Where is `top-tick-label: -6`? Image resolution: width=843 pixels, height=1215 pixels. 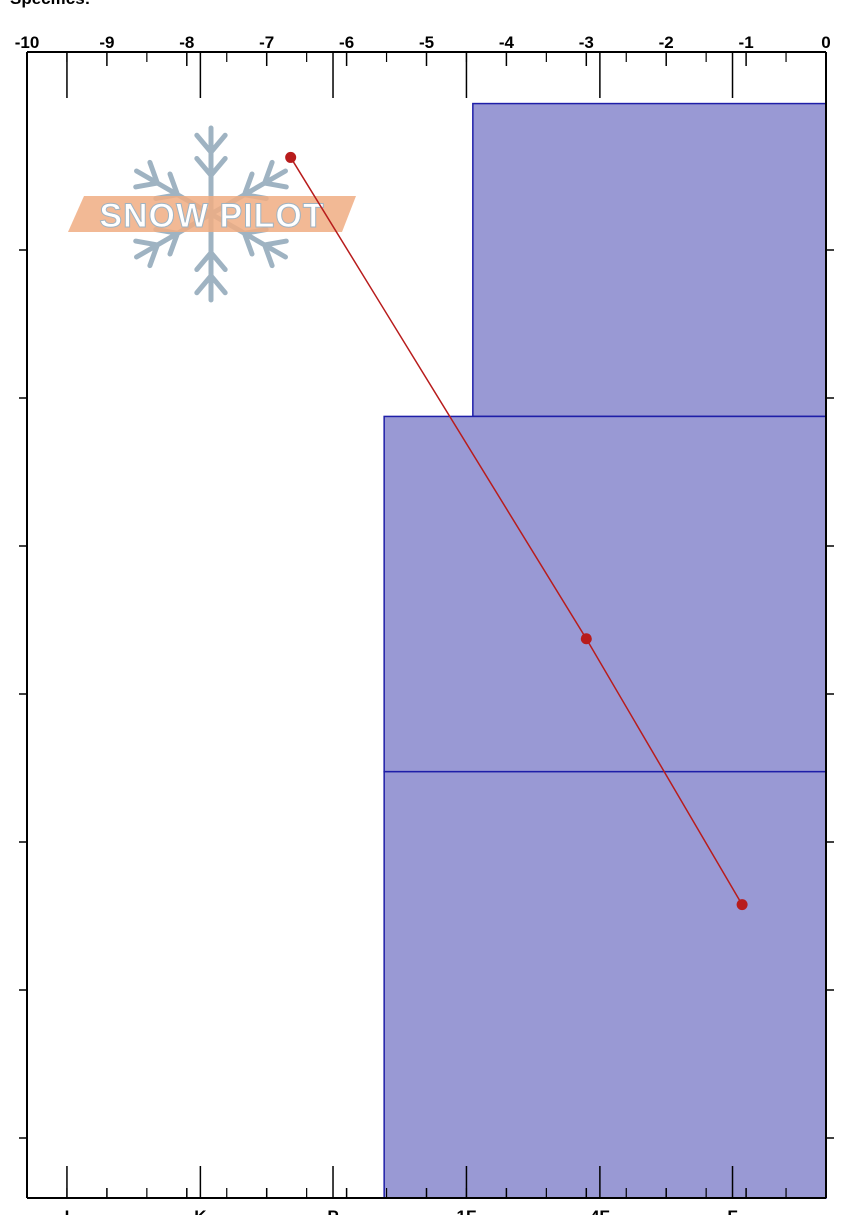 top-tick-label: -6 is located at coordinates (346, 42).